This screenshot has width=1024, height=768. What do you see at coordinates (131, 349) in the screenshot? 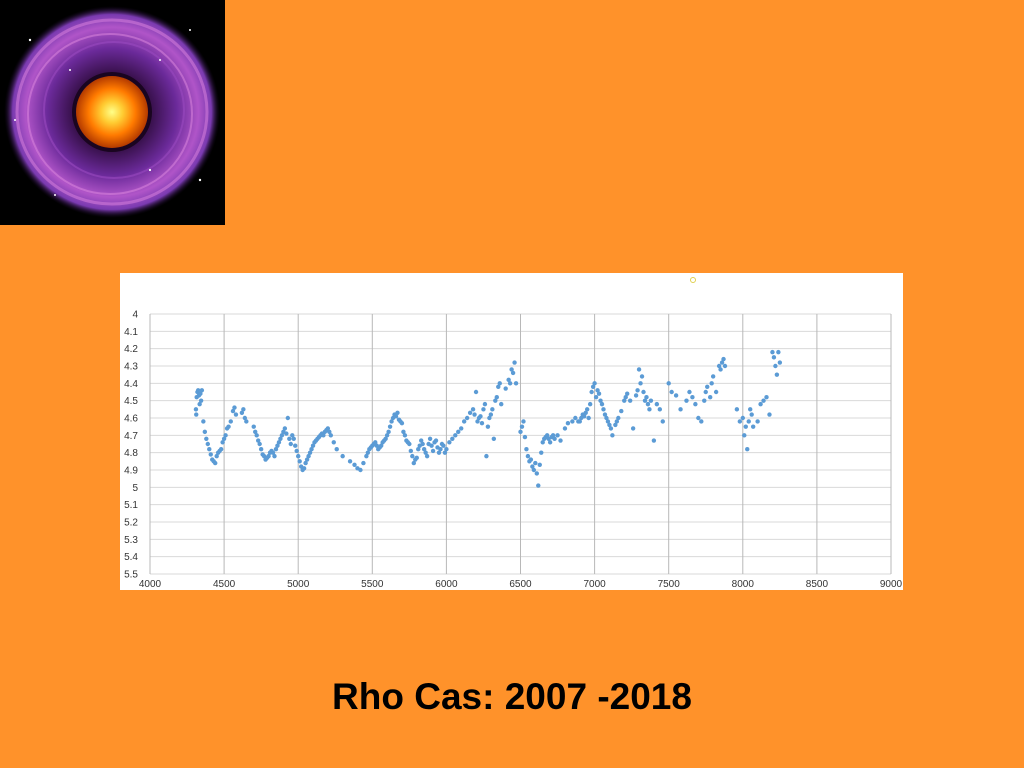
I see `y-tick-label: 4.2` at bounding box center [131, 349].